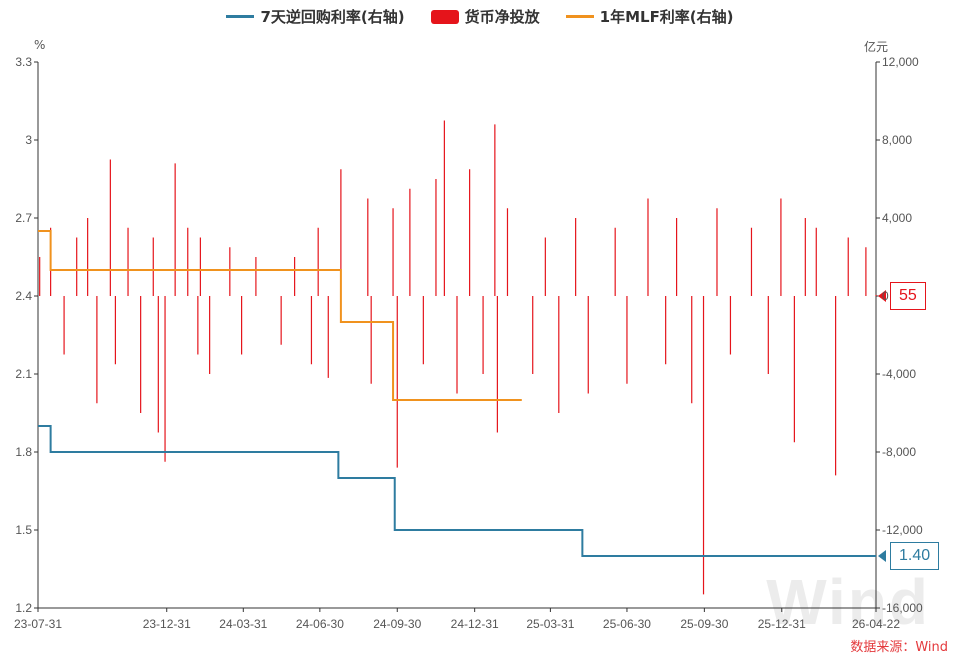 This screenshot has width=960, height=659. I want to click on wind-watermark: Wind, so click(848, 602).